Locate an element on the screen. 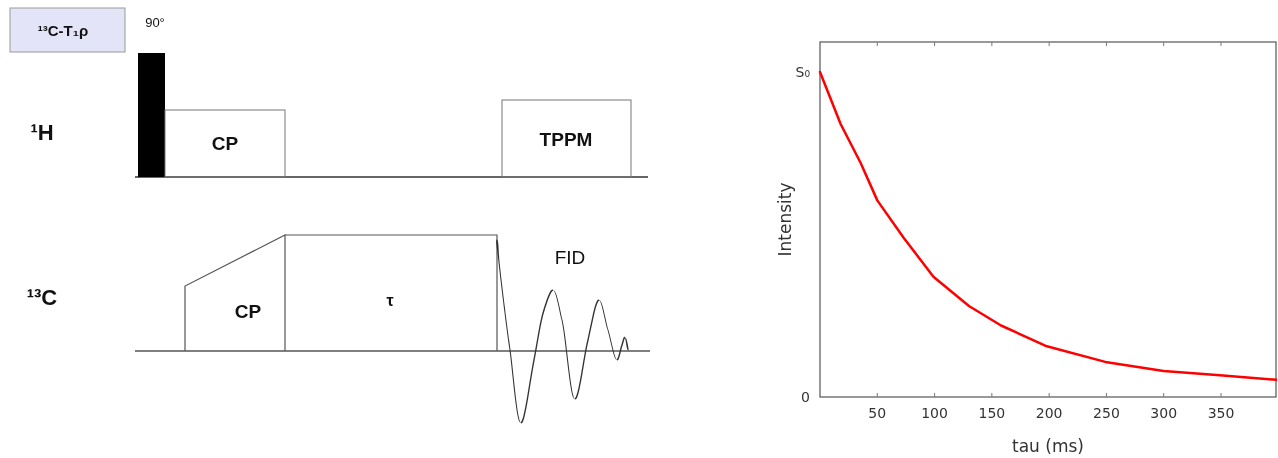 The height and width of the screenshot is (458, 1278). x-tick-label: 300 is located at coordinates (1164, 413).